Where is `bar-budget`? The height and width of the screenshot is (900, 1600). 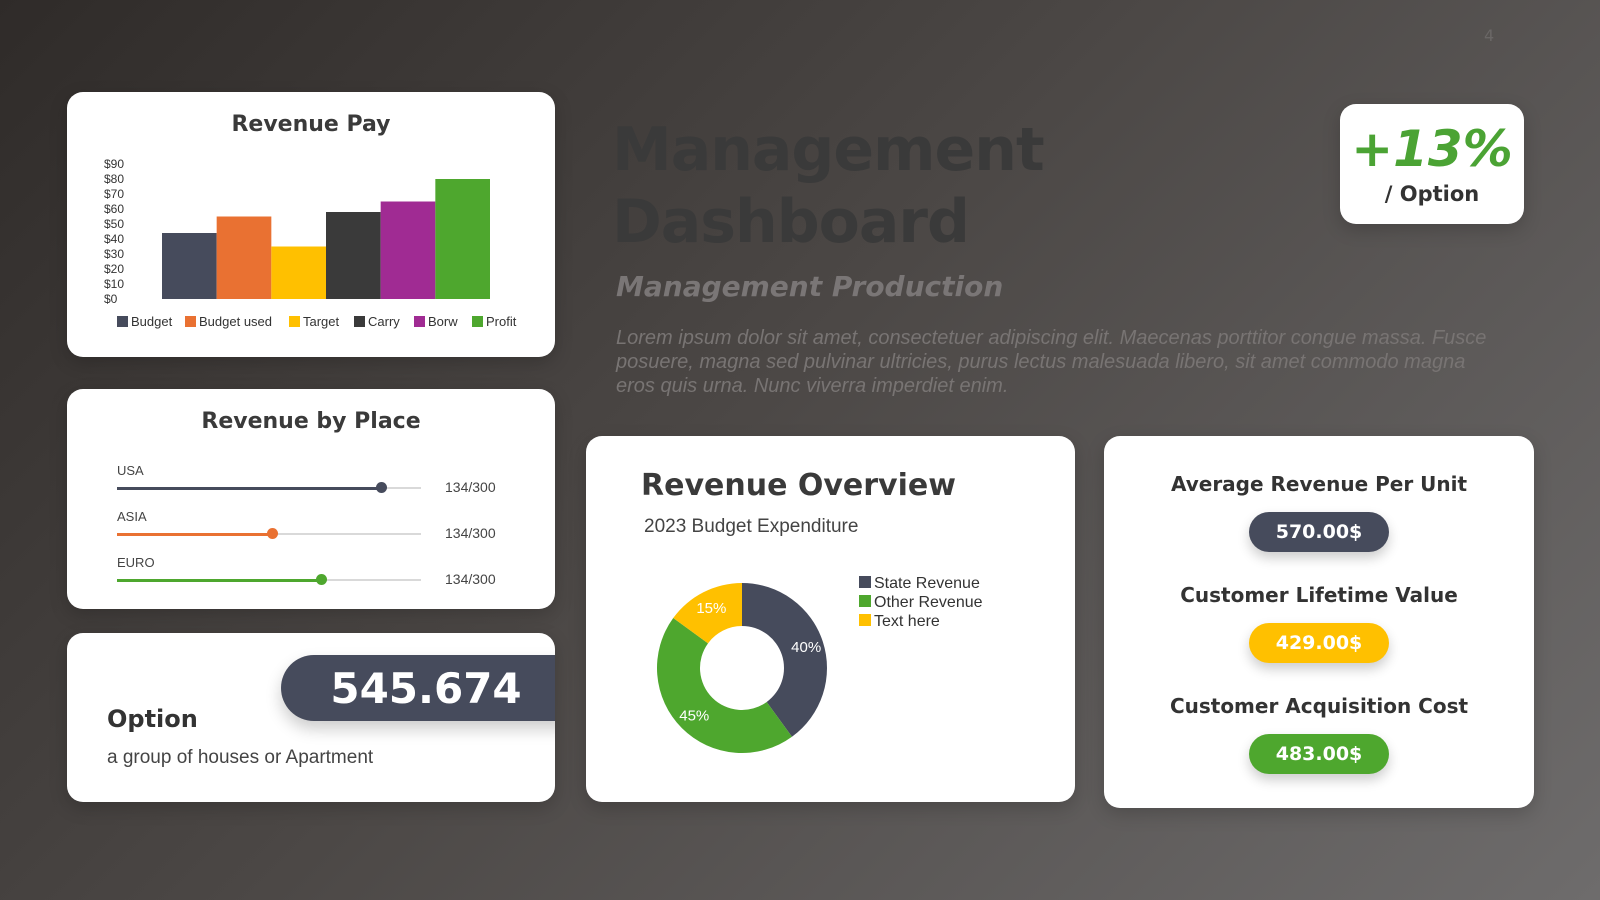
bar-budget is located at coordinates (189, 266).